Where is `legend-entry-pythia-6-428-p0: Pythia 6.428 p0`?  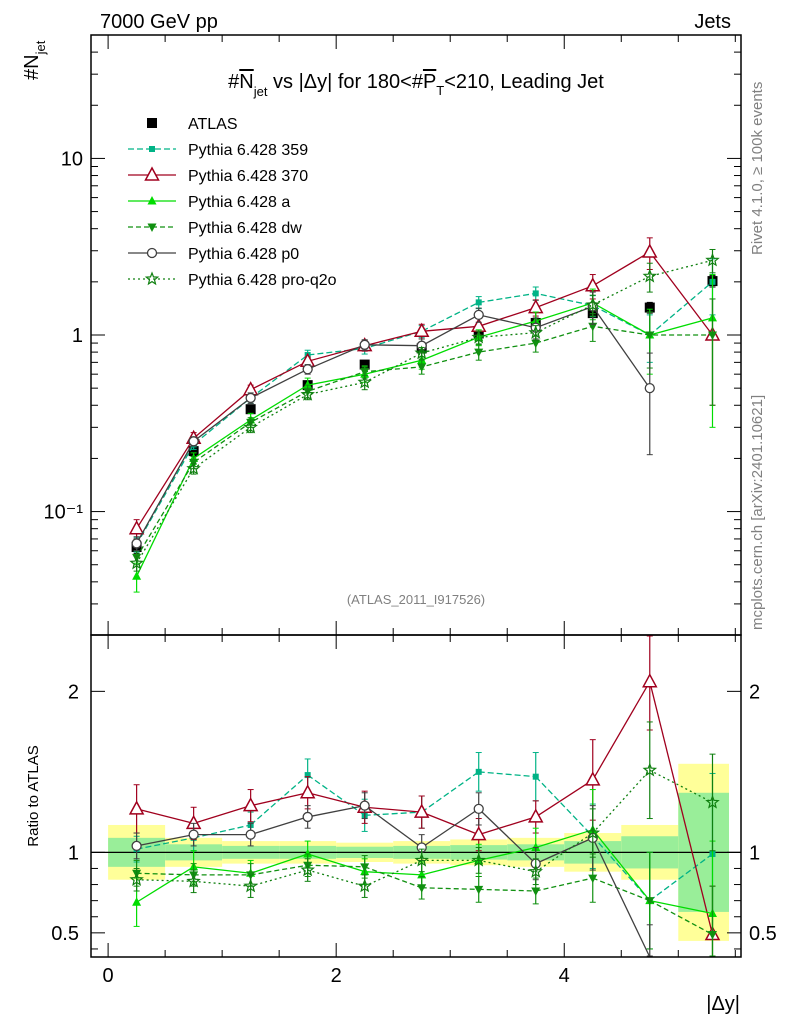
legend-entry-pythia-6-428-p0: Pythia 6.428 p0 is located at coordinates (213, 254).